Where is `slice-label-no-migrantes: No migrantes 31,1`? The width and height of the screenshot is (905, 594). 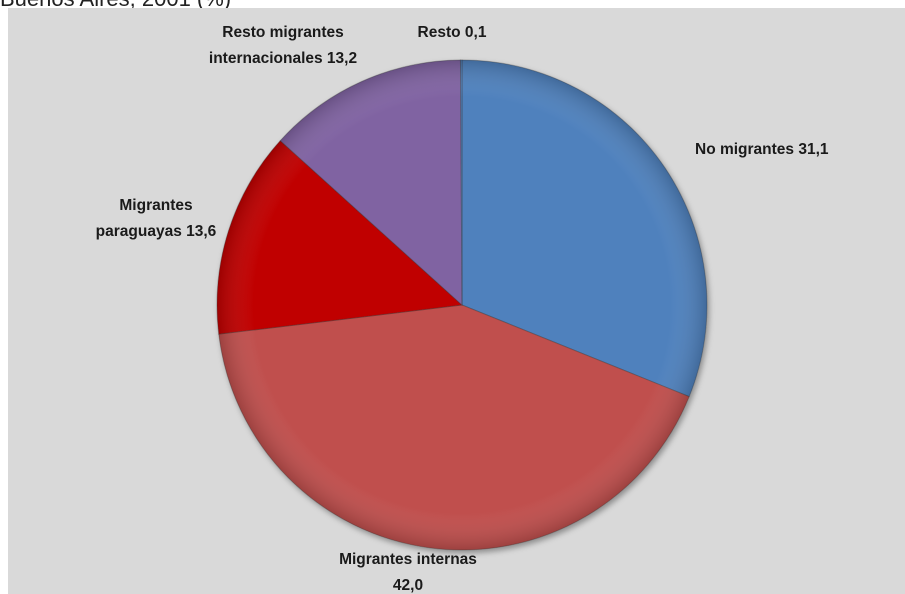
slice-label-no-migrantes: No migrantes 31,1 is located at coordinates (762, 149).